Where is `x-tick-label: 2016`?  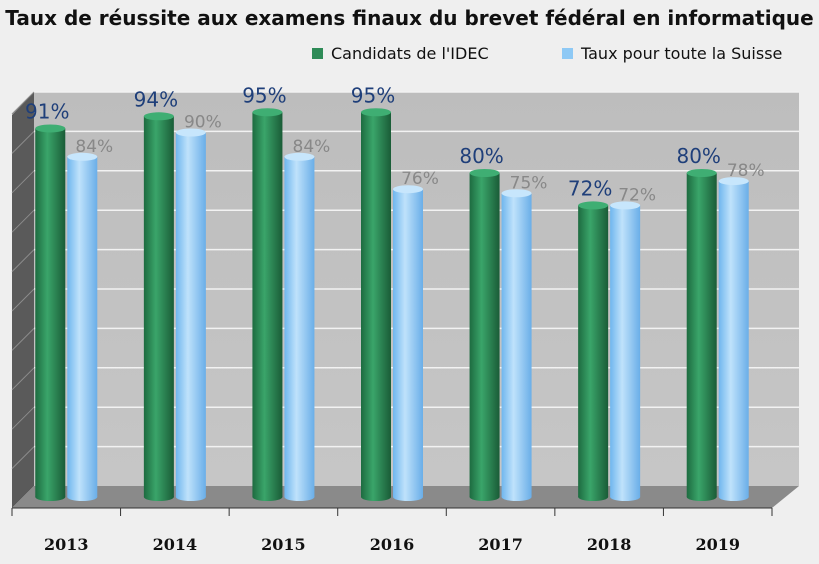
x-tick-label: 2016 is located at coordinates (392, 544).